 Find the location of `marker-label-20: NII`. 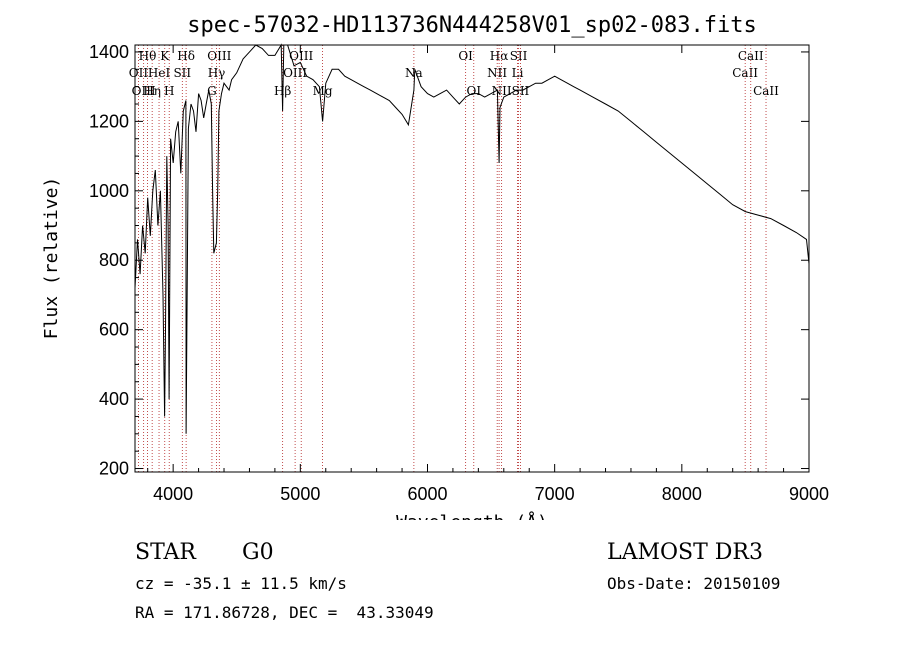

marker-label-20: NII is located at coordinates (497, 73).